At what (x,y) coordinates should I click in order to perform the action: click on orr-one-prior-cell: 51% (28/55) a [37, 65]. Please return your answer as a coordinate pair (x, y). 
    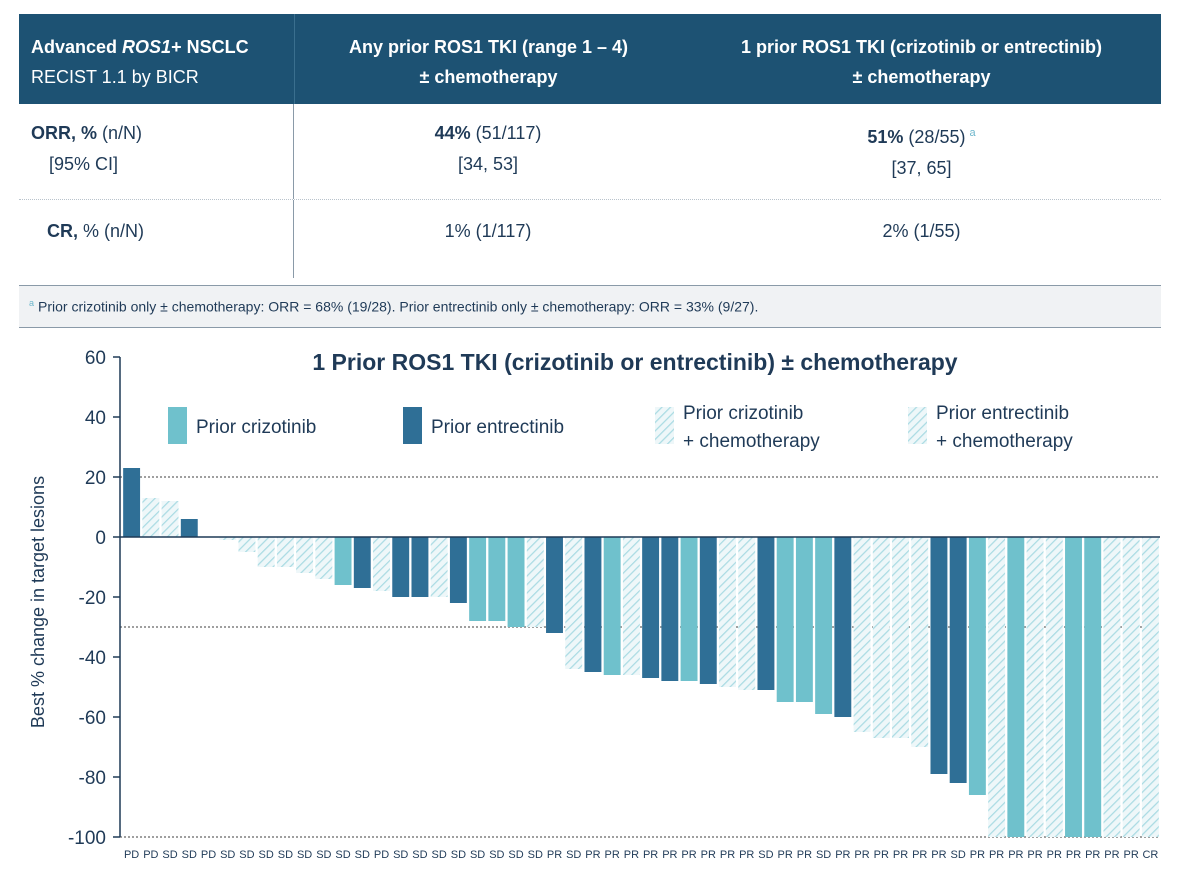
    Looking at the image, I should click on (921, 151).